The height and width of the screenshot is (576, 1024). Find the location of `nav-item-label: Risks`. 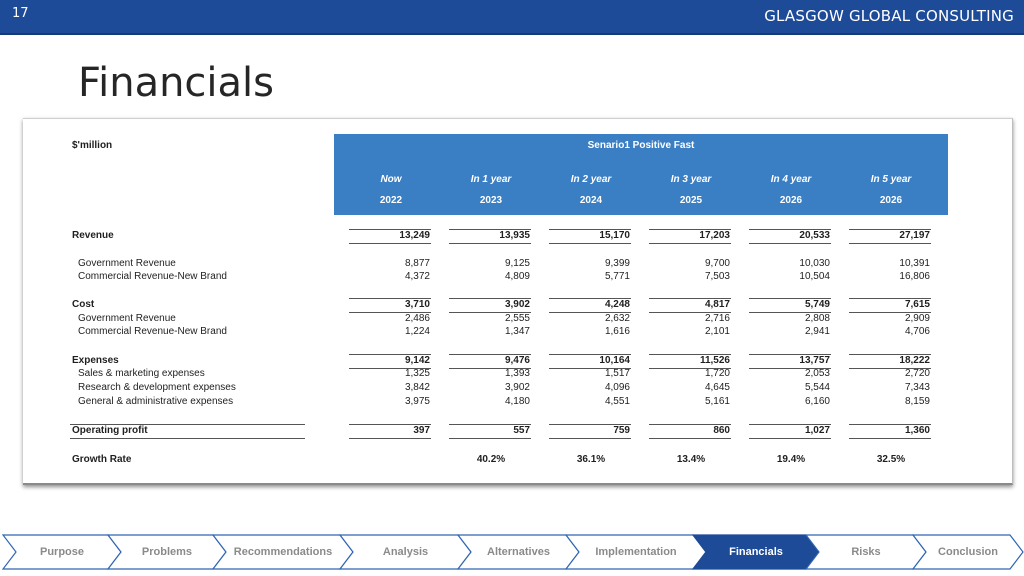

nav-item-label: Risks is located at coordinates (866, 552).